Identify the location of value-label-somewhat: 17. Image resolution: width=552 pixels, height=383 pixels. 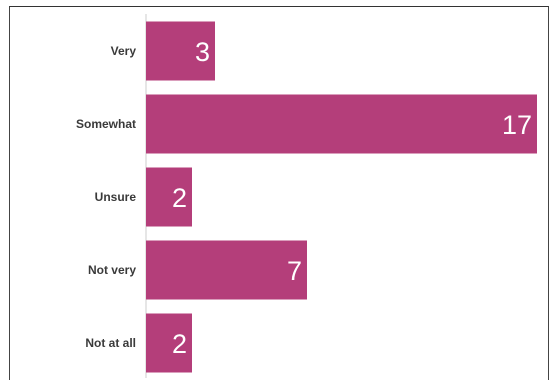
(517, 125).